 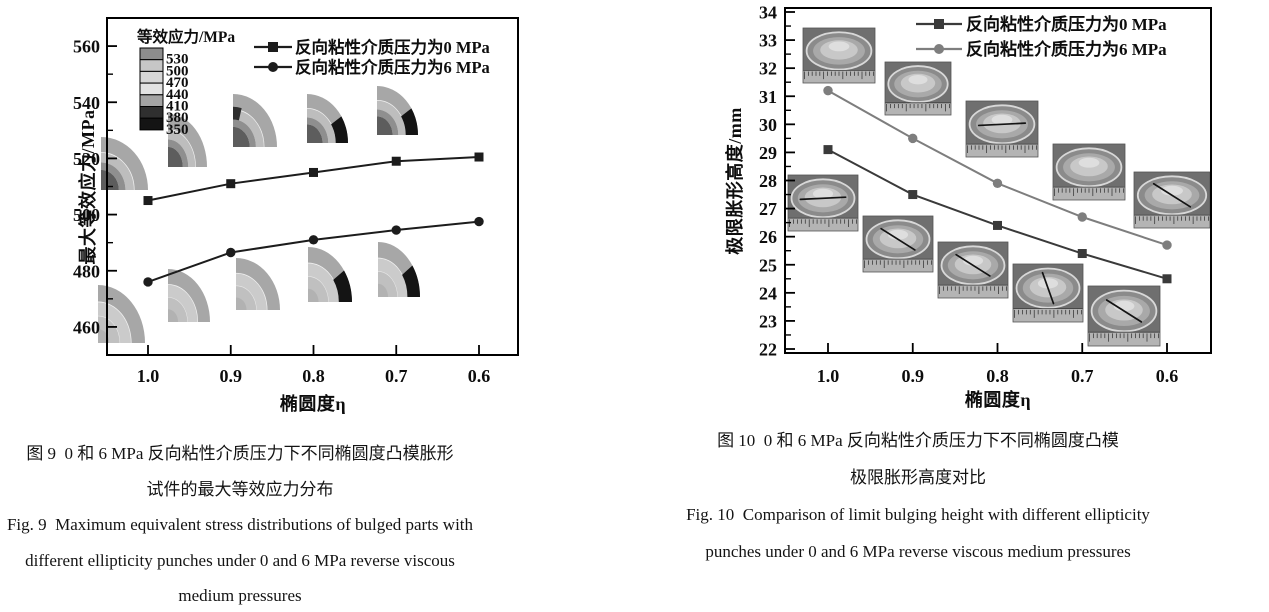 I want to click on svg-text: 32, so click(x=768, y=69).